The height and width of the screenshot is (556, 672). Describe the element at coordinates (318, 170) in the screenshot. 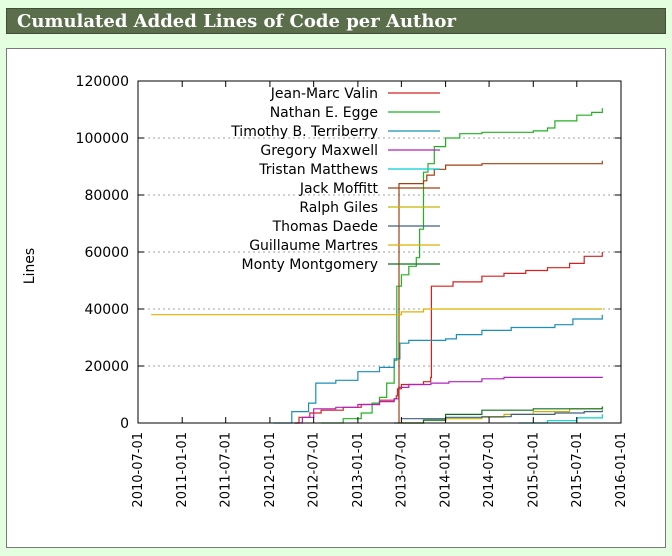

I see `legend-label: Tristan Matthews` at that location.